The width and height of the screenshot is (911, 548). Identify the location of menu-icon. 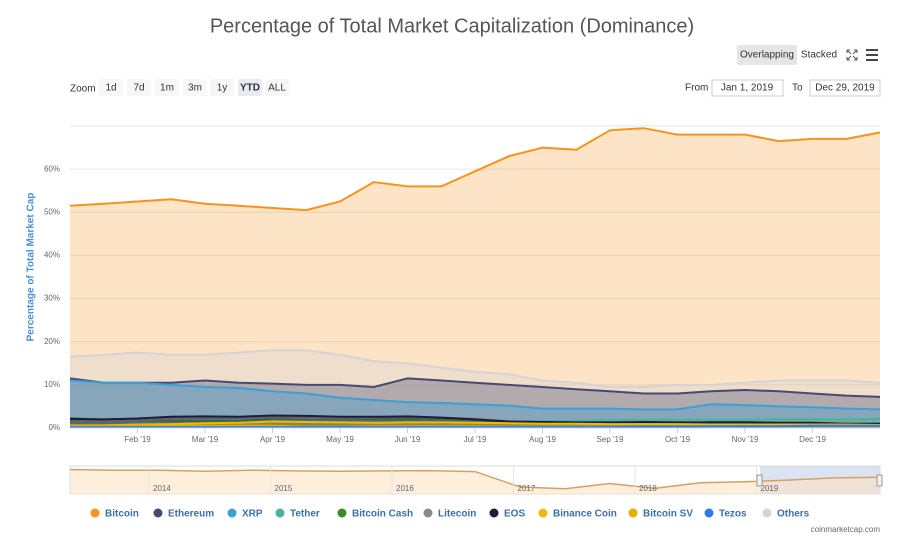
(872, 55).